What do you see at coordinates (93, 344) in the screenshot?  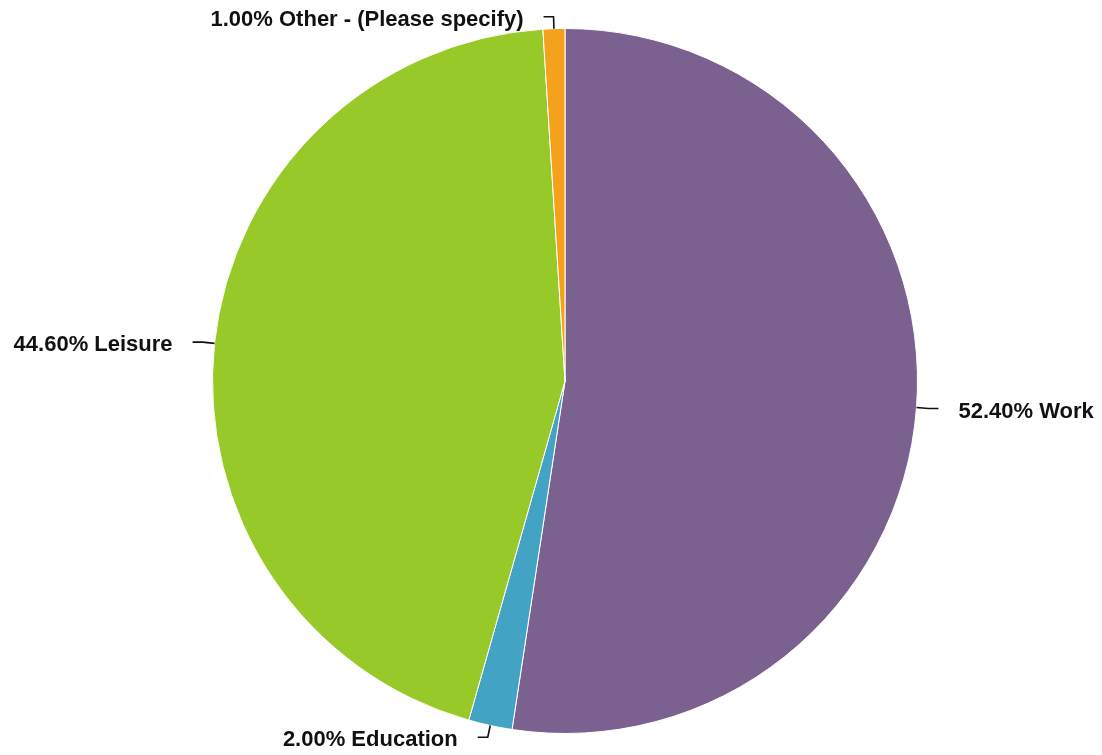 I see `slice-label: 44.60% Leisure` at bounding box center [93, 344].